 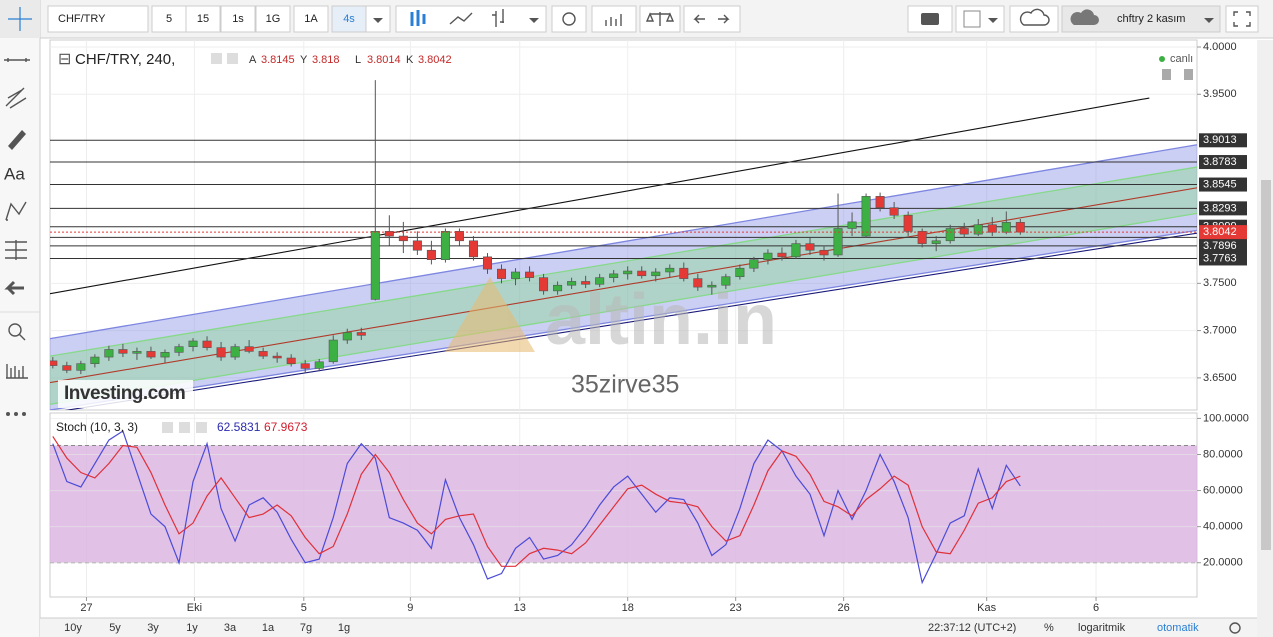 What do you see at coordinates (1266, 365) in the screenshot?
I see `scroll-thumb` at bounding box center [1266, 365].